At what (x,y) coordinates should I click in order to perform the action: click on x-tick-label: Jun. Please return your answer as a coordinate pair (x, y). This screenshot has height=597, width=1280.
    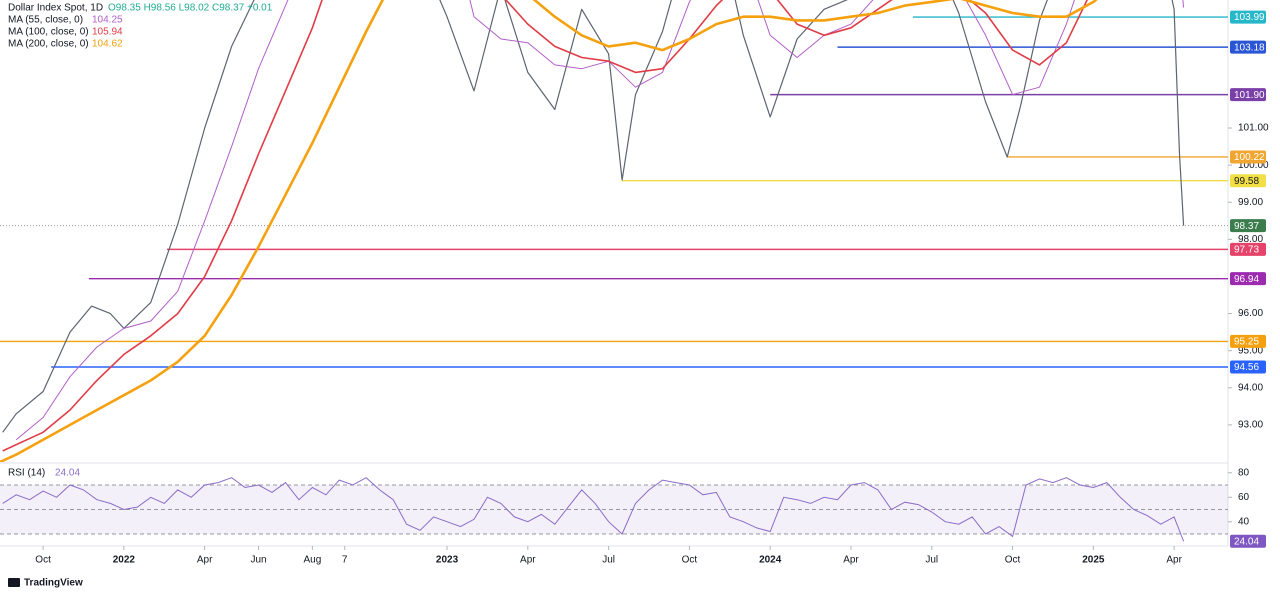
    Looking at the image, I should click on (258, 560).